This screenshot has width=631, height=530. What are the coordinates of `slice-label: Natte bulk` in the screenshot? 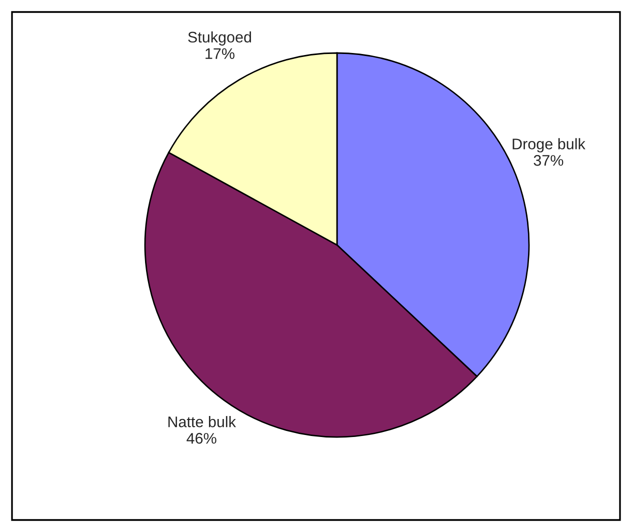 It's located at (202, 422).